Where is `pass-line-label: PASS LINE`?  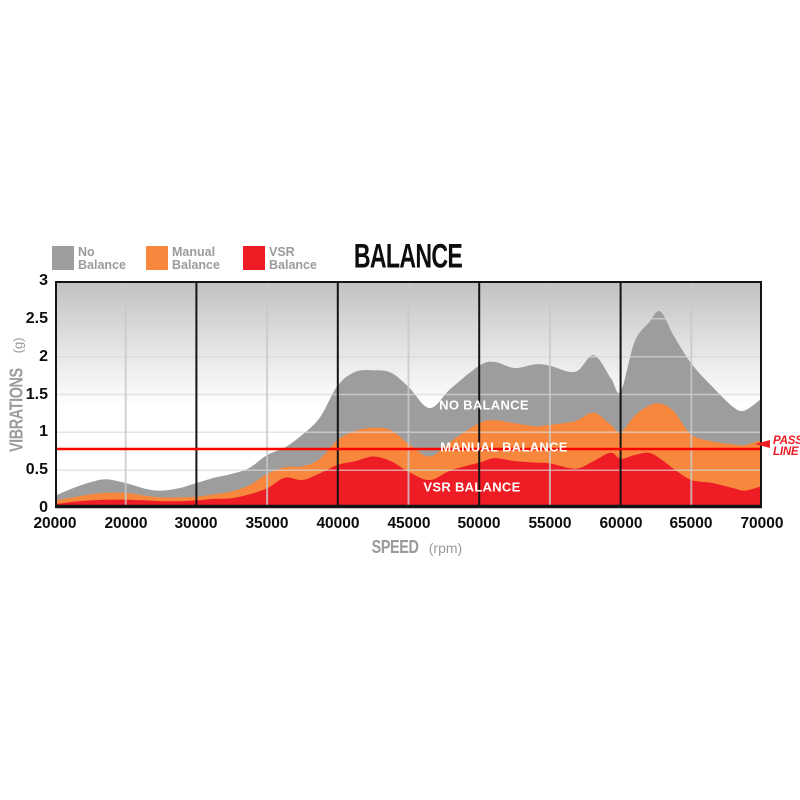 pass-line-label: PASS LINE is located at coordinates (786, 446).